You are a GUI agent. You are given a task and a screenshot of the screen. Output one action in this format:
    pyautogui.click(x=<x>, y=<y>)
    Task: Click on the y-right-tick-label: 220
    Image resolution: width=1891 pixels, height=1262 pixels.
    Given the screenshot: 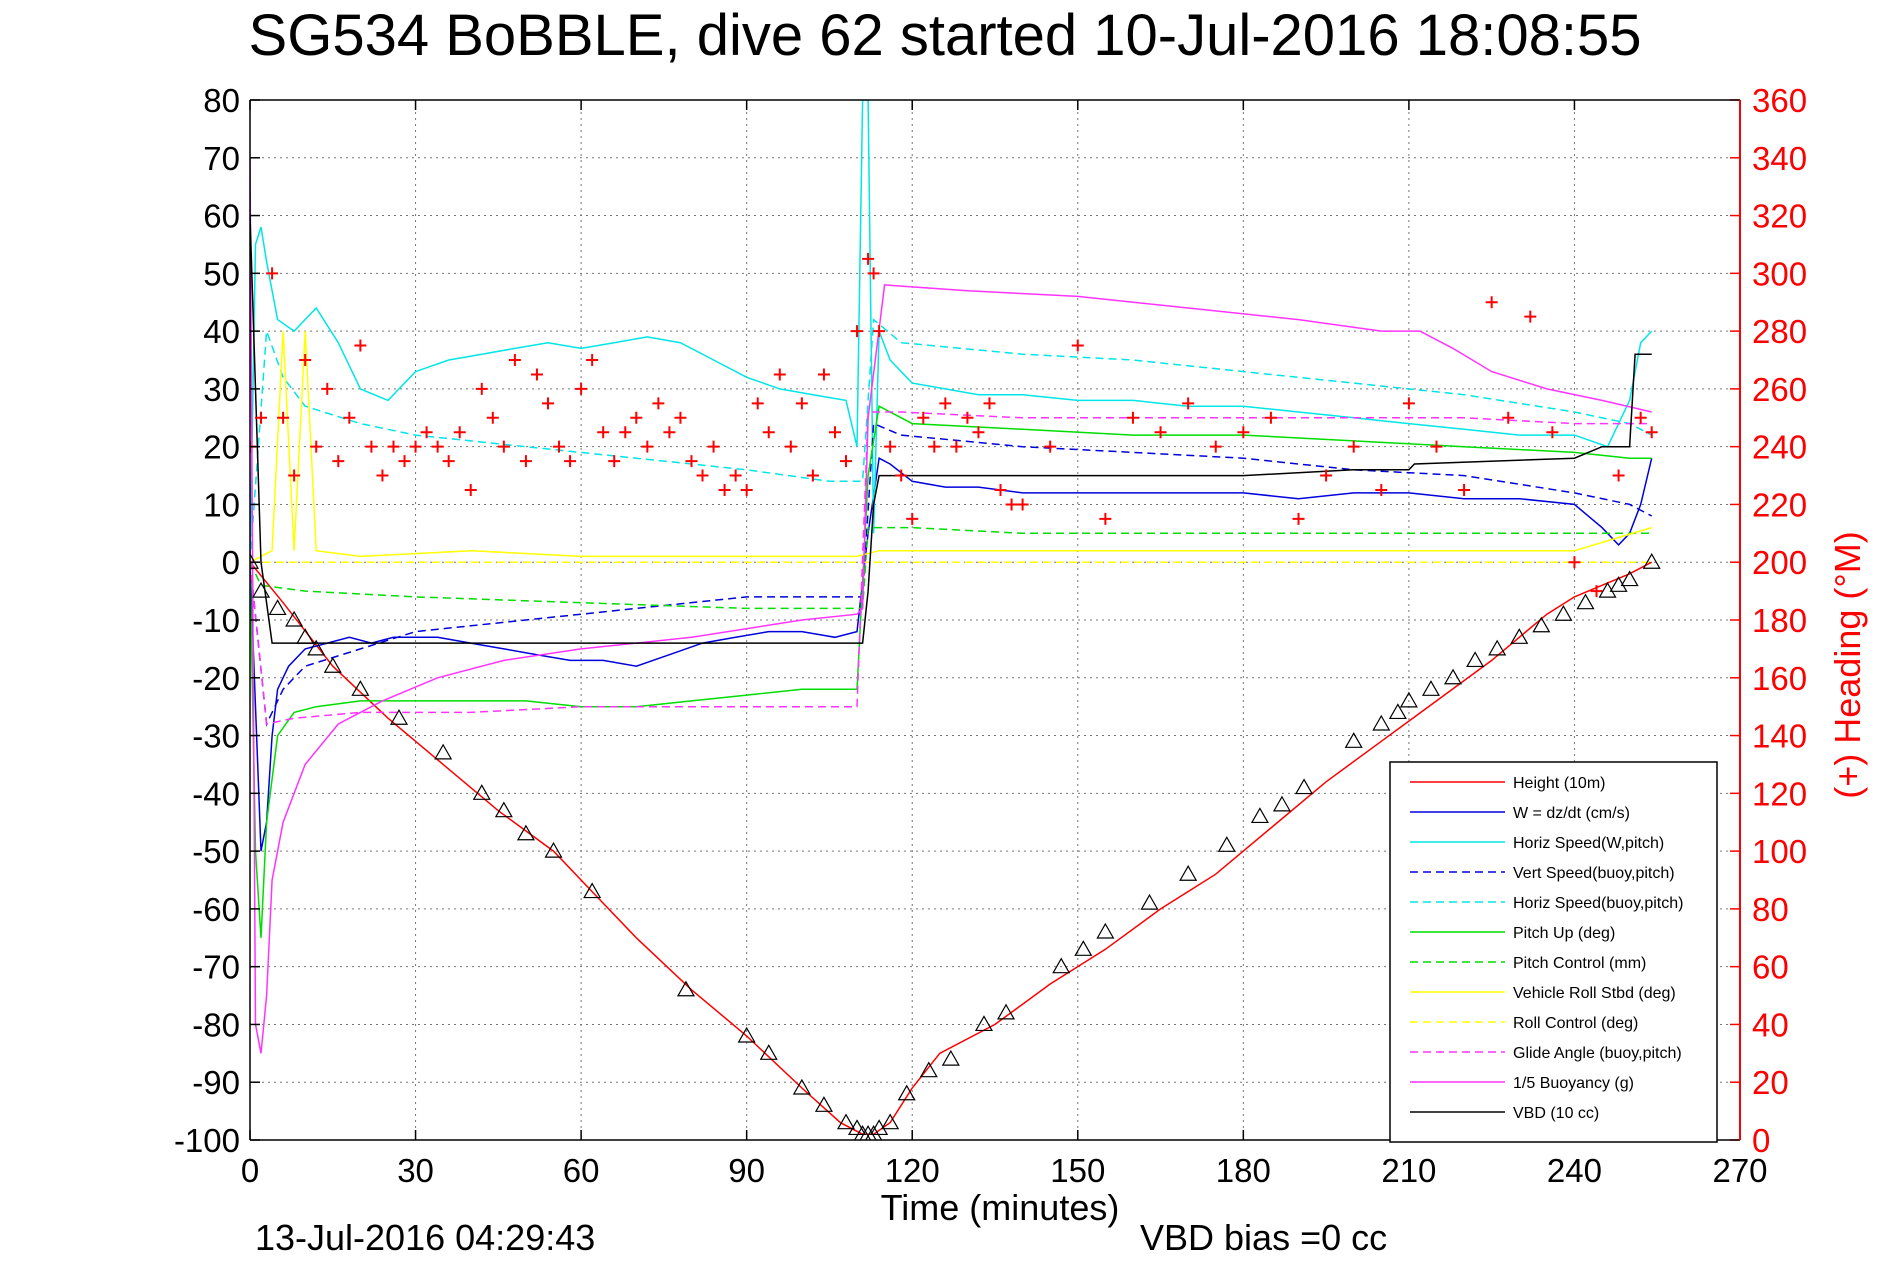 What is the action you would take?
    pyautogui.click(x=1779, y=504)
    